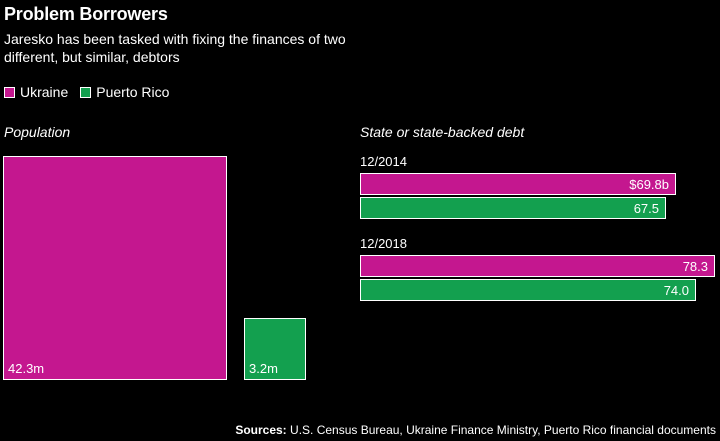  What do you see at coordinates (133, 92) in the screenshot?
I see `legend-label-puerto-rico: Puerto Rico` at bounding box center [133, 92].